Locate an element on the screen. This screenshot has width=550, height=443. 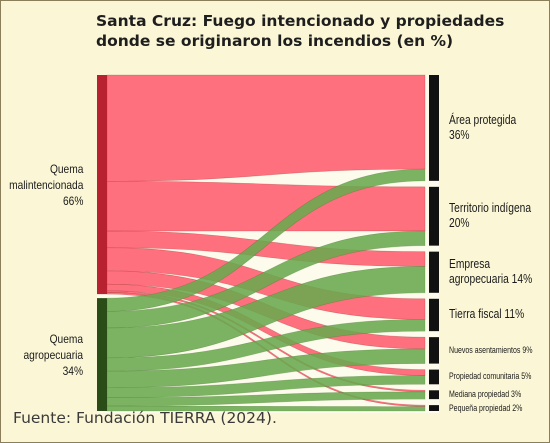
flow-malintencionada-to-area_protegida is located at coordinates (266, 128).